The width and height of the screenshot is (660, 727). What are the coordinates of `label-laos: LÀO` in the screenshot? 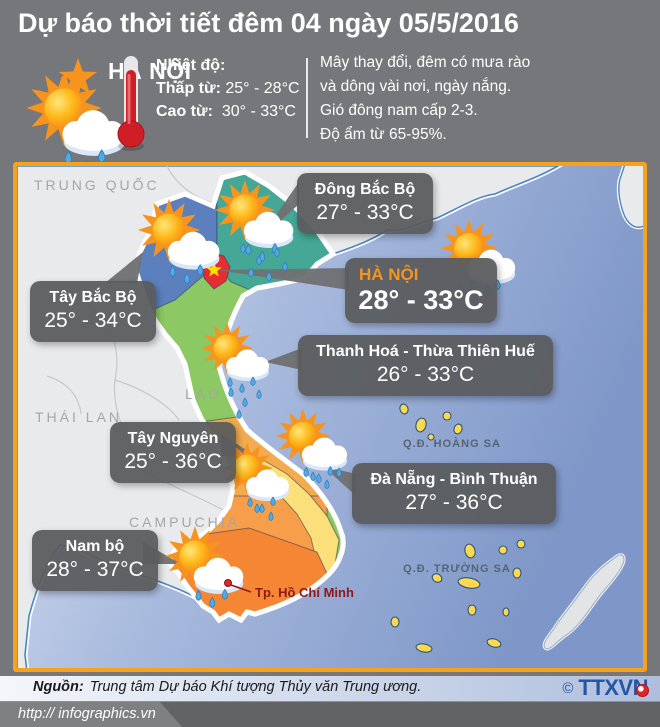 It's located at (203, 394).